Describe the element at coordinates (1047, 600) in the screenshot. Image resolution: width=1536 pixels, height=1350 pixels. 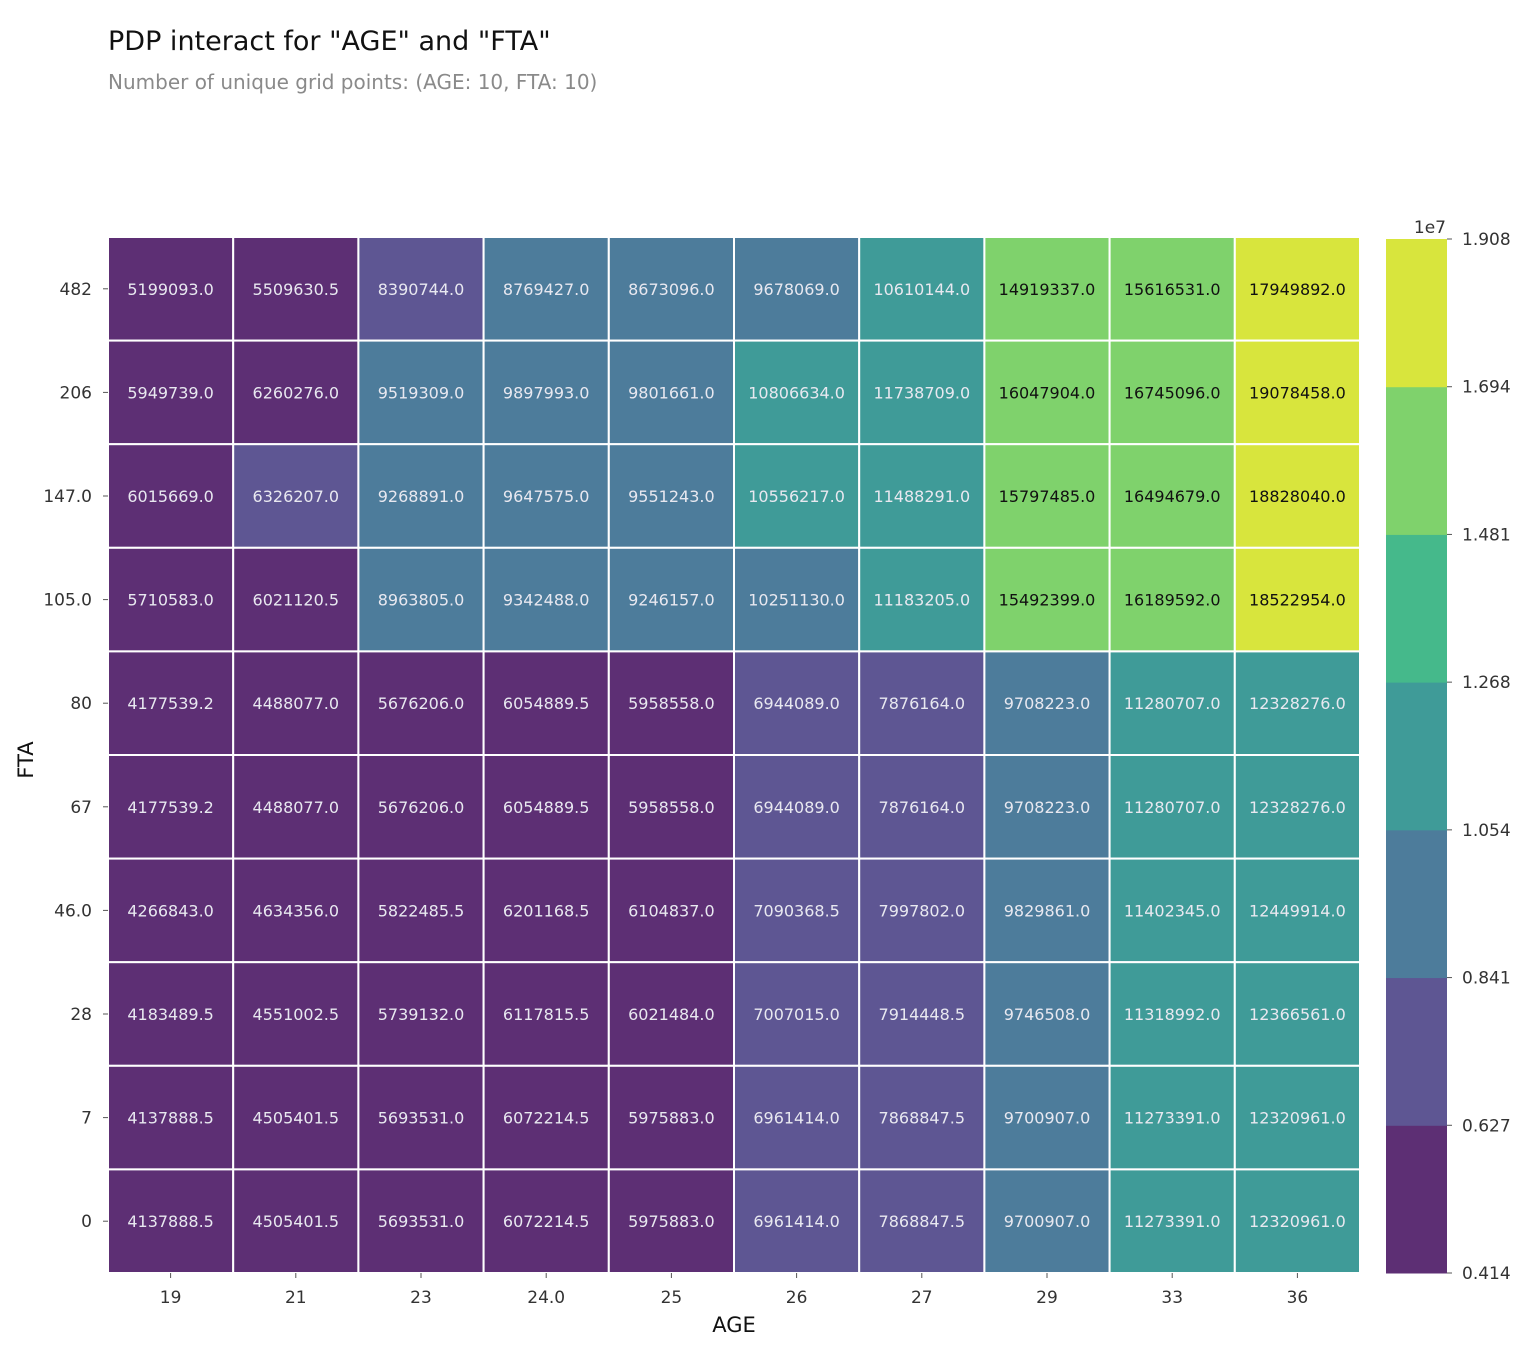
I see `cell-value-label: 15492399.0` at that location.